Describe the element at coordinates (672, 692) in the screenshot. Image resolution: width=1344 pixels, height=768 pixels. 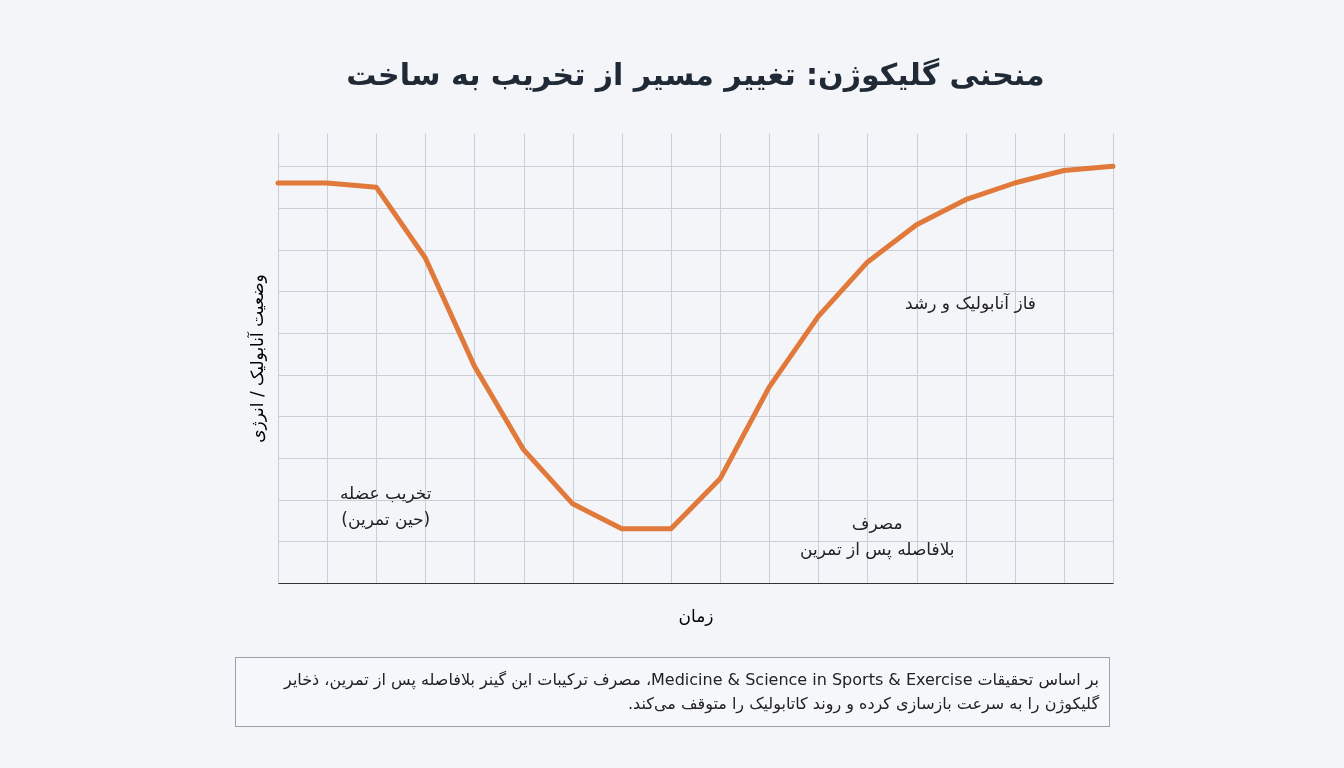
I see `text: بر اساس تحقیقات Medicine & Science in Sports & Exercise، مصرف ترکیبات این گینر بلافاصله پس از تمرین، ذخایر گلیکوژن را به سرعت بازسازی کرده و روند کاتابولیک را متوقف می‌کند.` at that location.